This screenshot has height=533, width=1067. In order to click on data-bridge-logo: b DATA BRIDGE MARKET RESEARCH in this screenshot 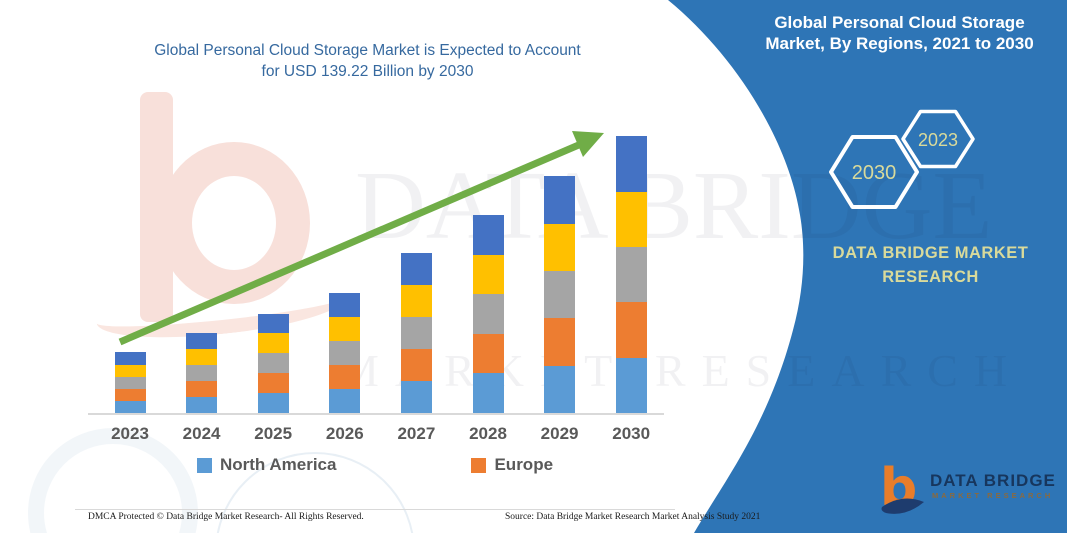, I will do `click(968, 488)`.